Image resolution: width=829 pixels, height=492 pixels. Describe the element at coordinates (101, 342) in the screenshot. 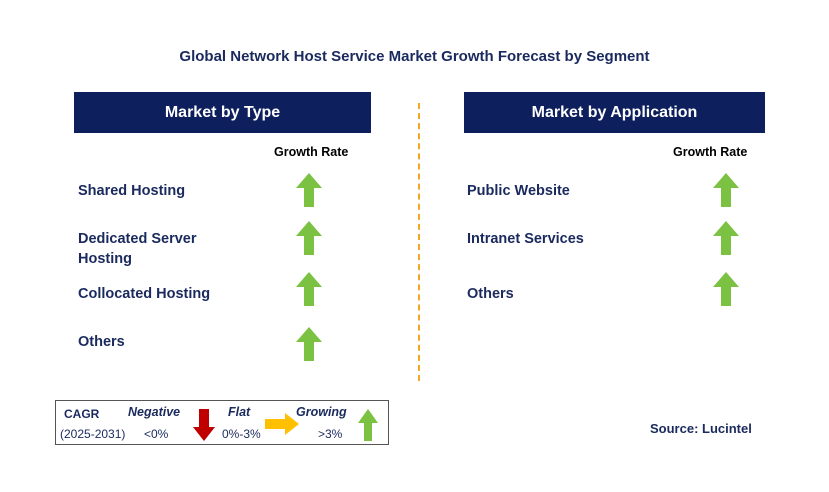

I see `type-item-others: Others` at that location.